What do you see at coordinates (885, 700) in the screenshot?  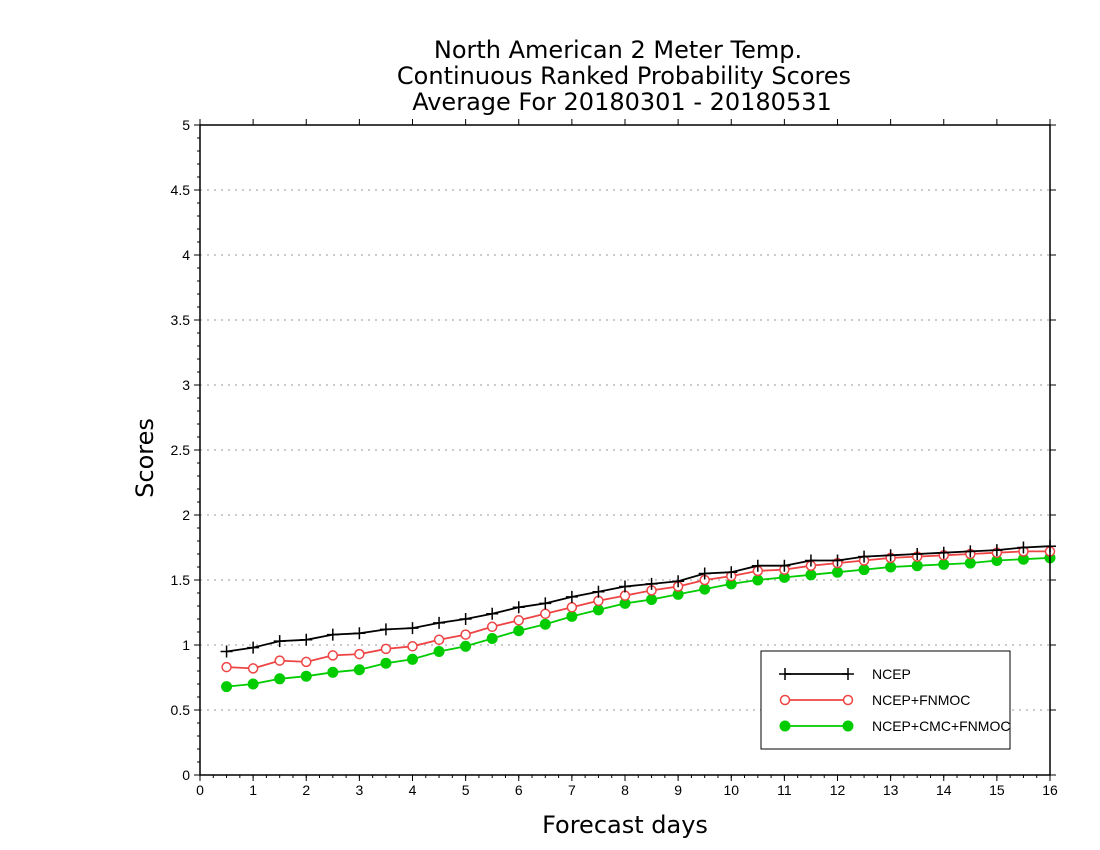 I see `legend: NCEP NCEP+FNMOC NCEP+CMC+FNMOC` at bounding box center [885, 700].